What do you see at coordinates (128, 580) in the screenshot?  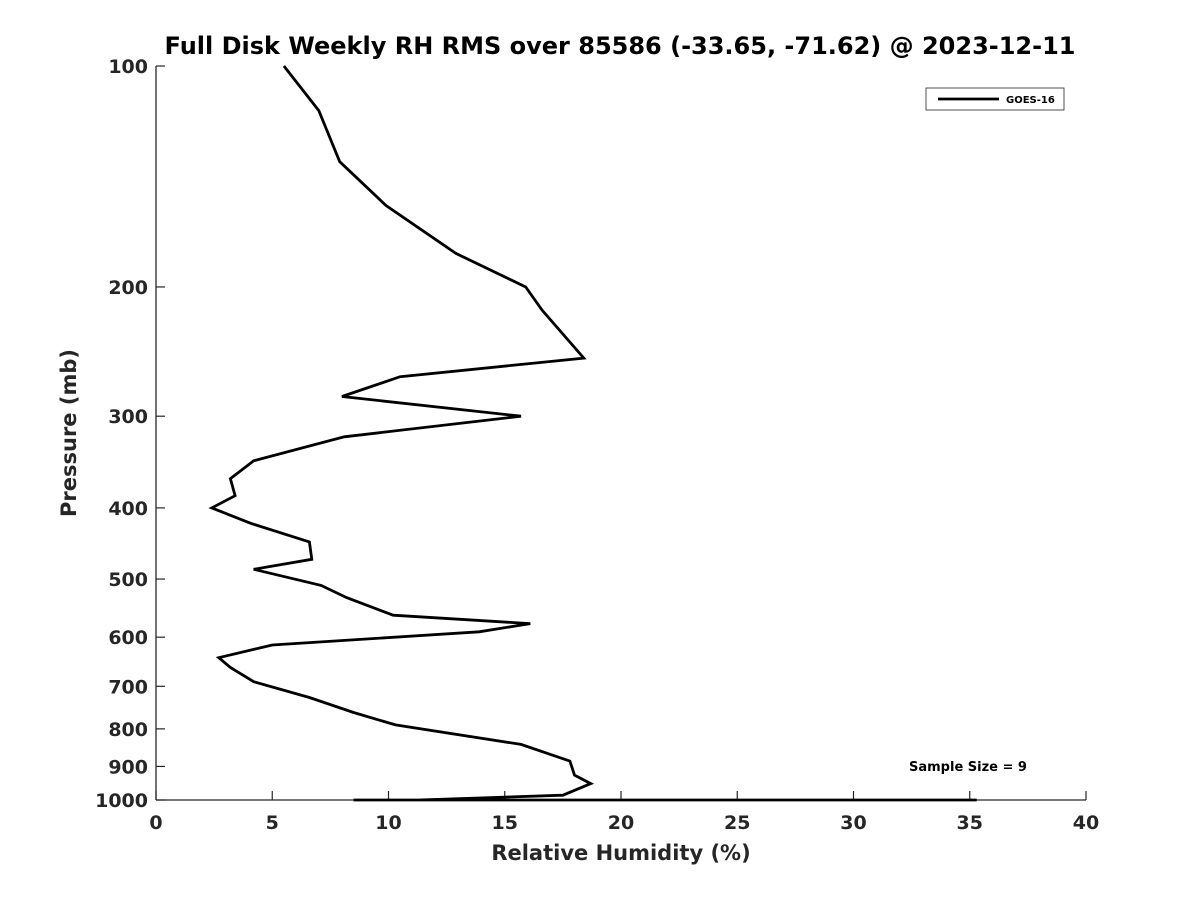 I see `y-tick-label: 500` at bounding box center [128, 580].